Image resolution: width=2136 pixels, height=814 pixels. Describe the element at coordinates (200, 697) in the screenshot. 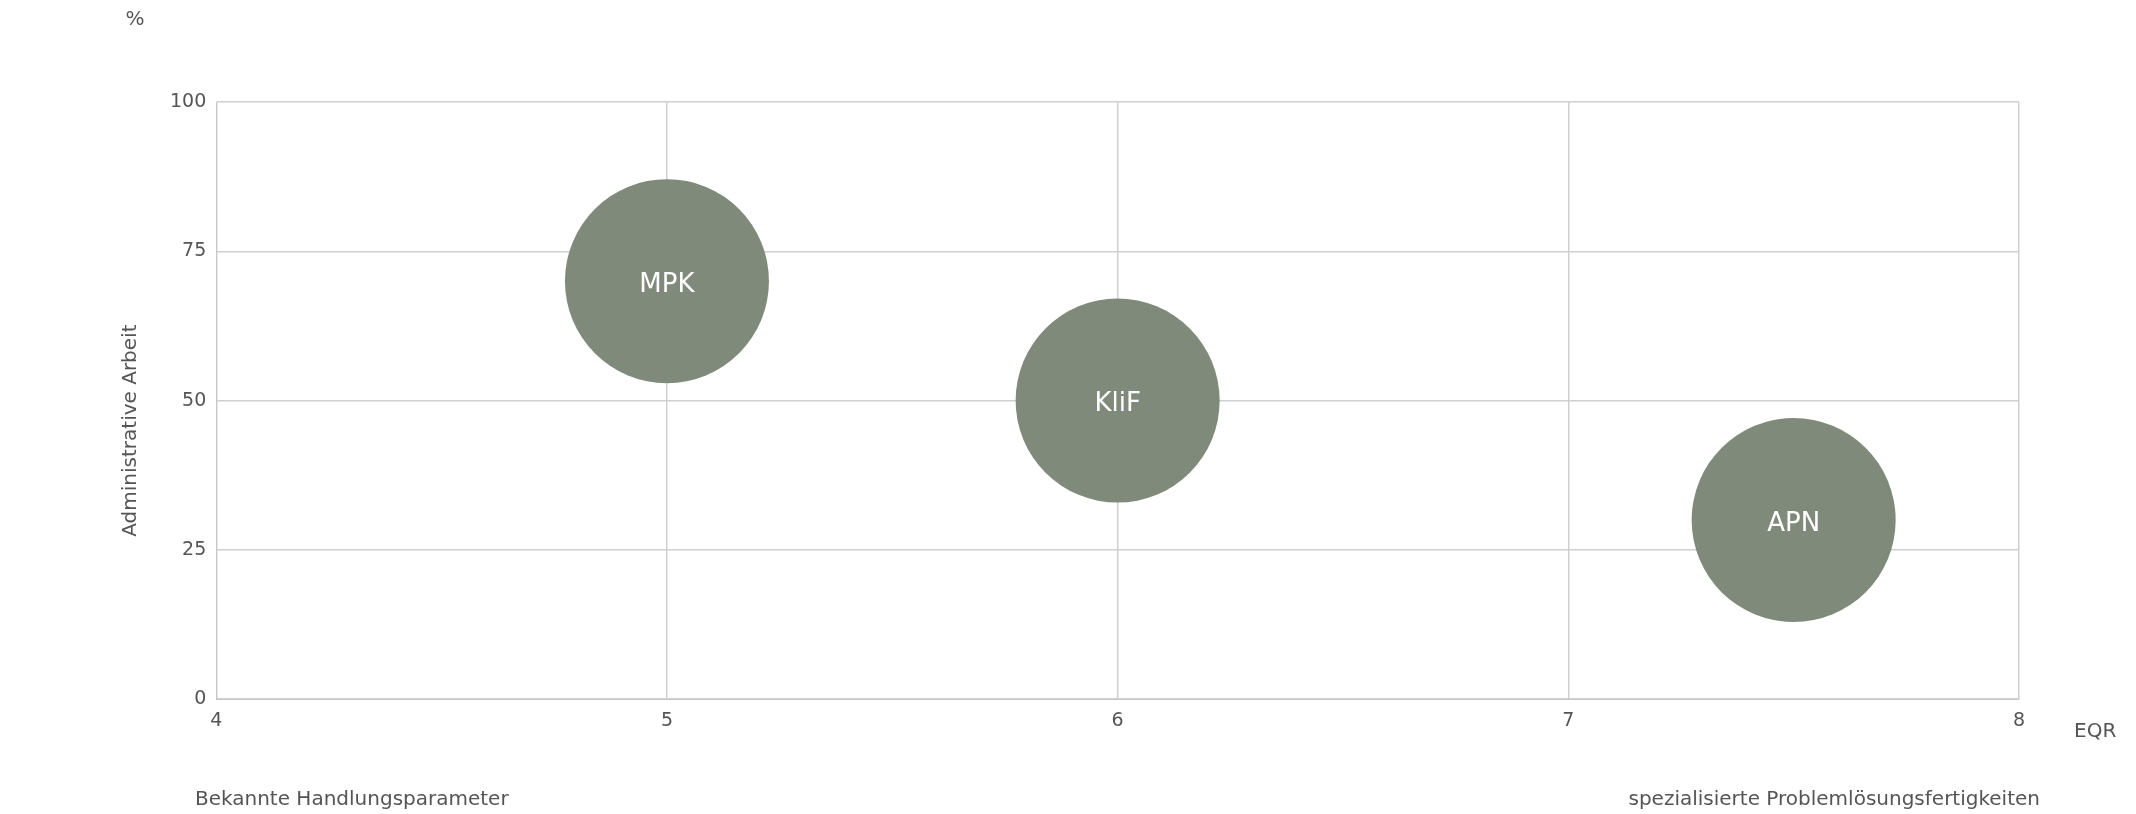

I see `y-tick-label: 0` at that location.